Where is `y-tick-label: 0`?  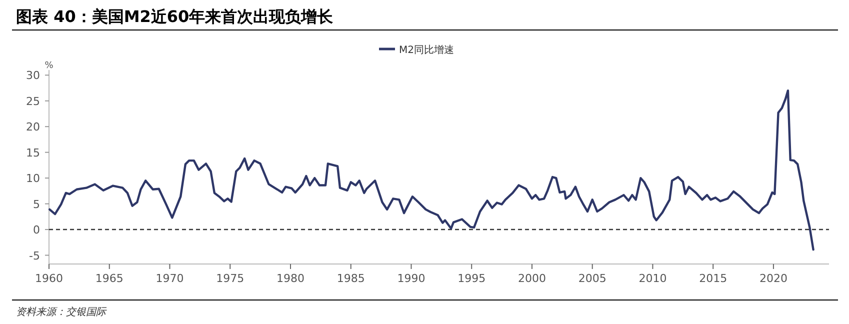 y-tick-label: 0 is located at coordinates (36, 230).